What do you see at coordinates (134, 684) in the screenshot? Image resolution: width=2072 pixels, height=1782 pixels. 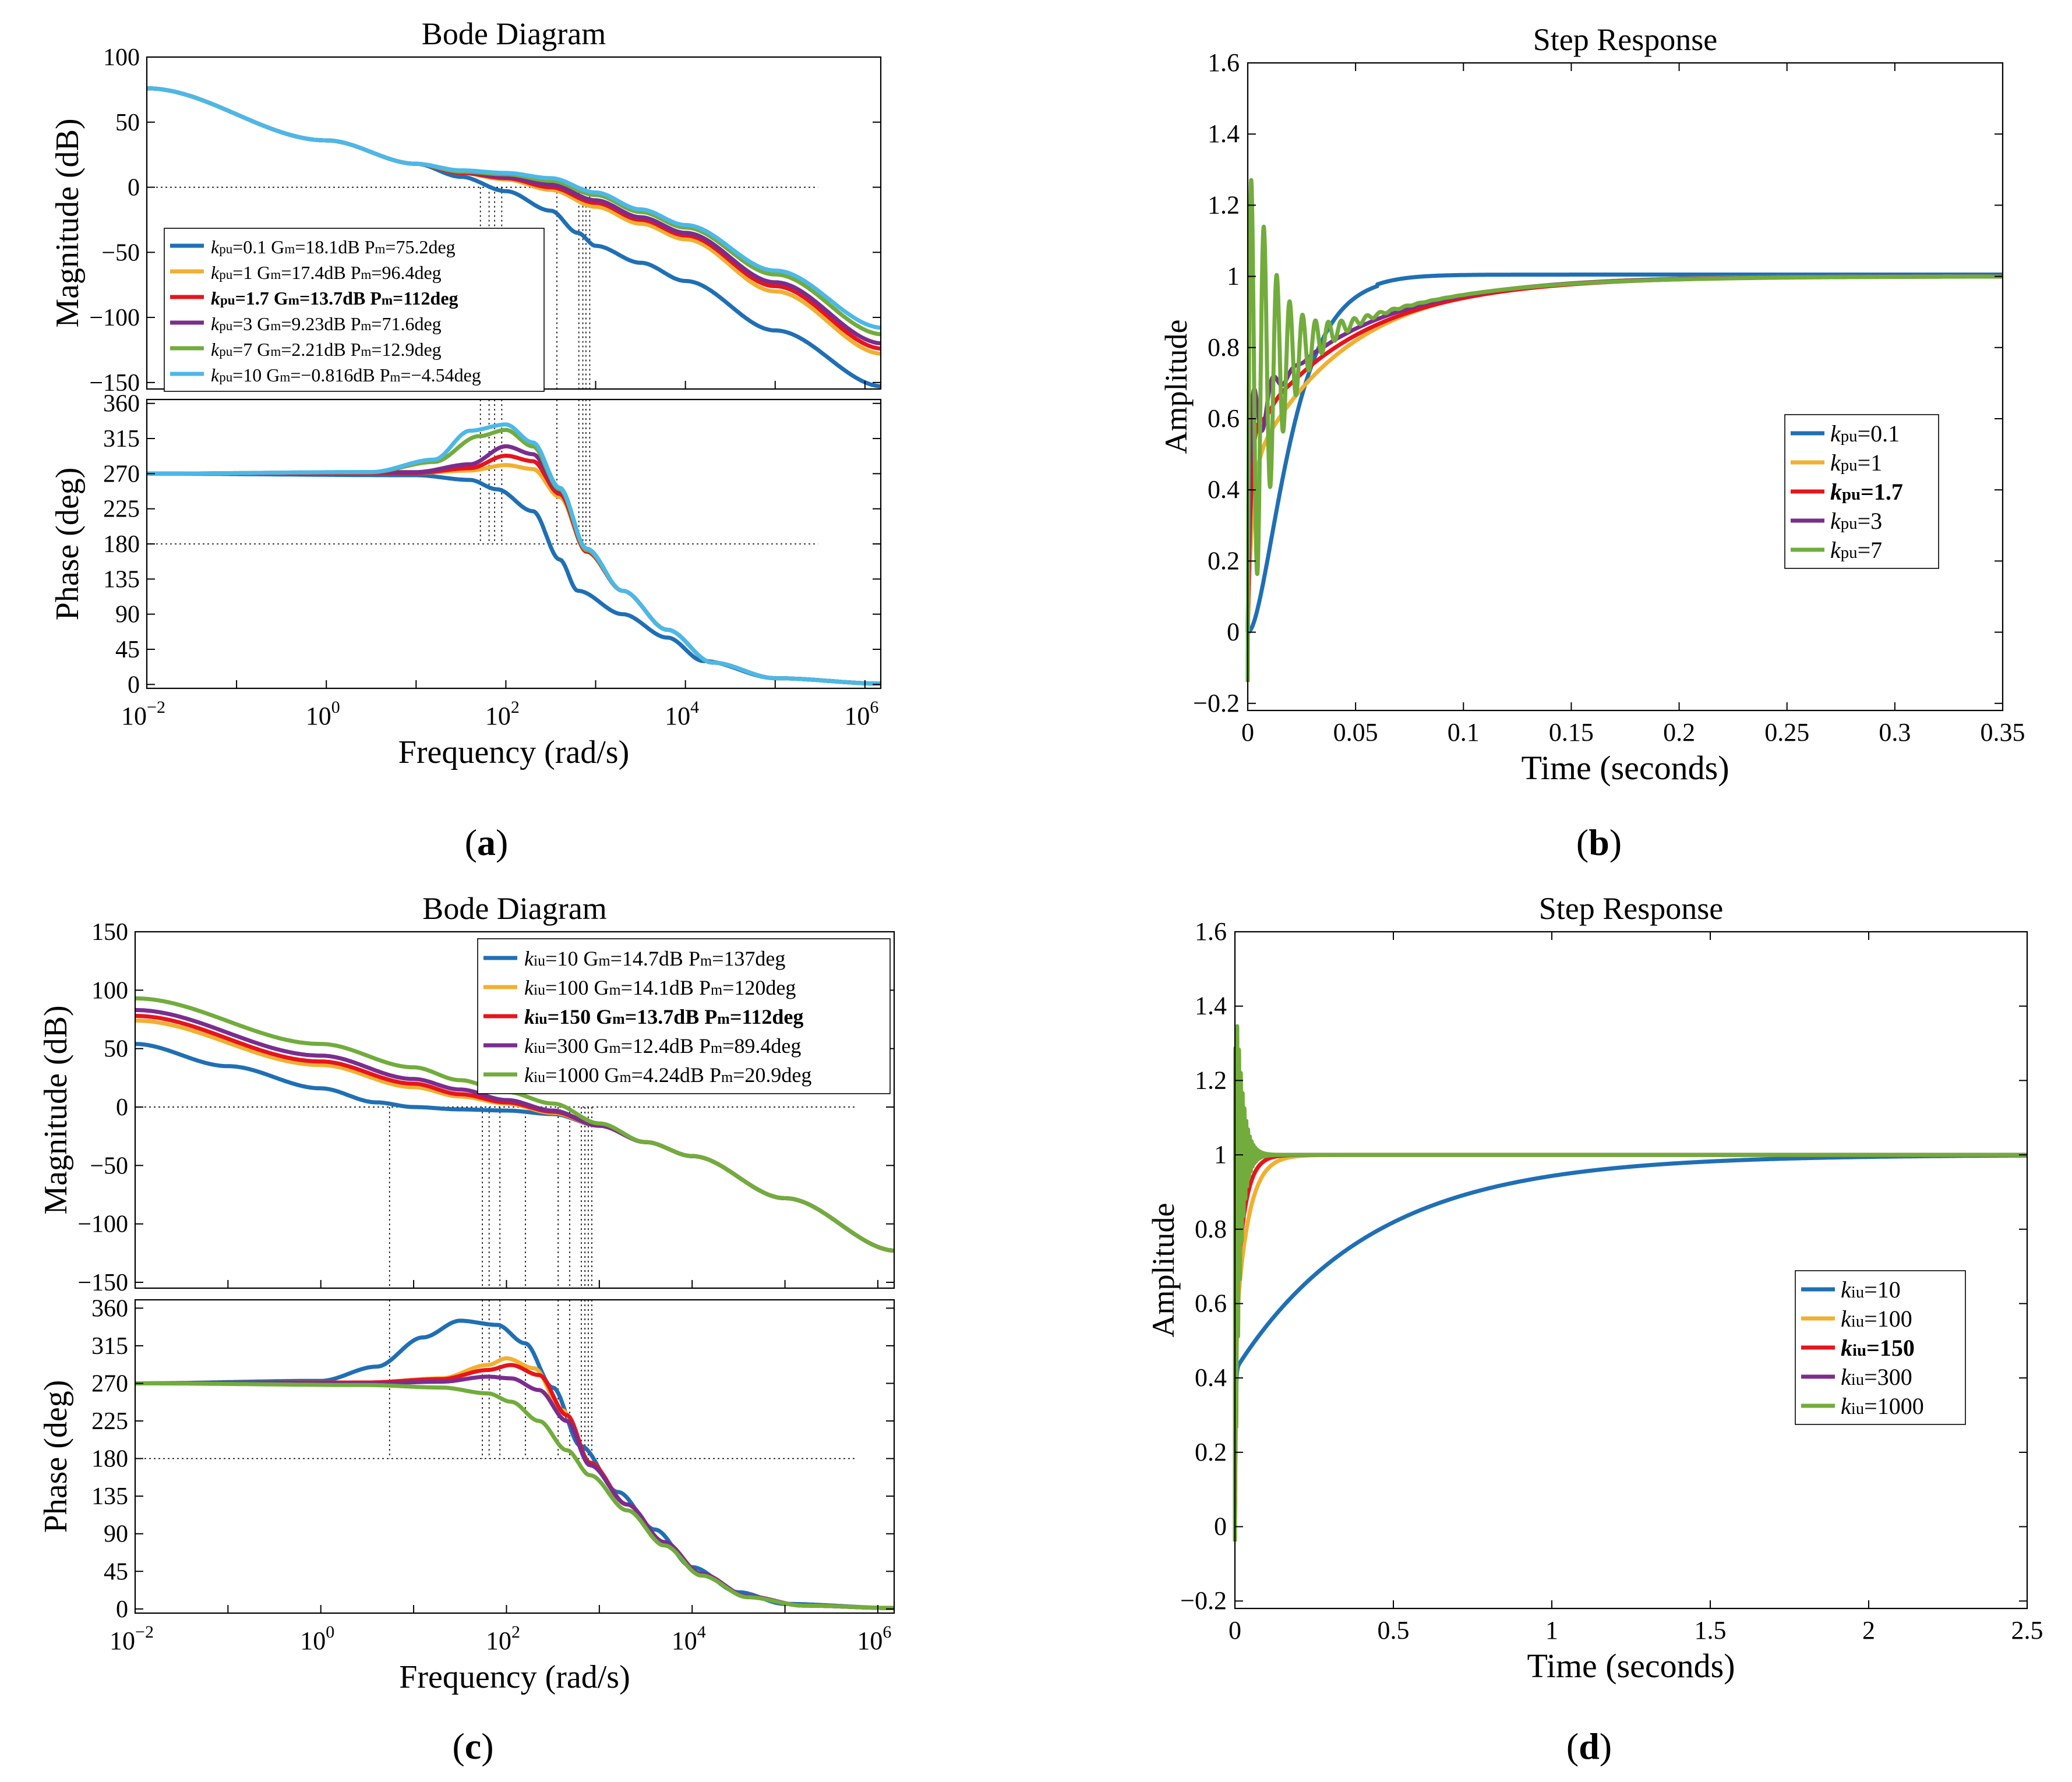 I see `phase-ytick-label-a-8: 0` at bounding box center [134, 684].